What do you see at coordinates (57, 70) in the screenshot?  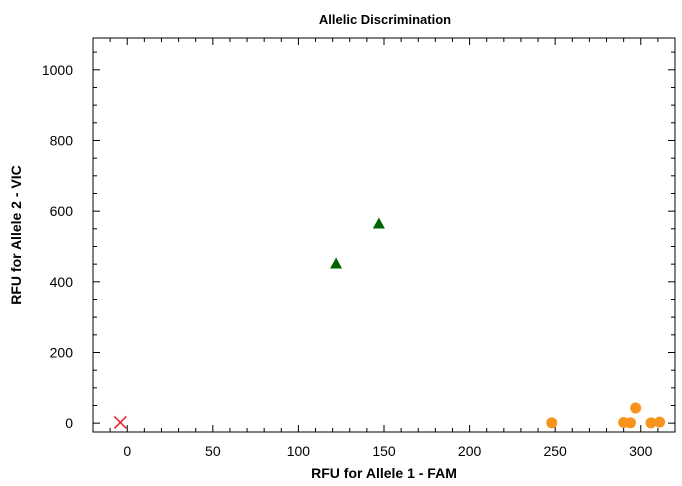 I see `y-tick-label: 1000` at bounding box center [57, 70].